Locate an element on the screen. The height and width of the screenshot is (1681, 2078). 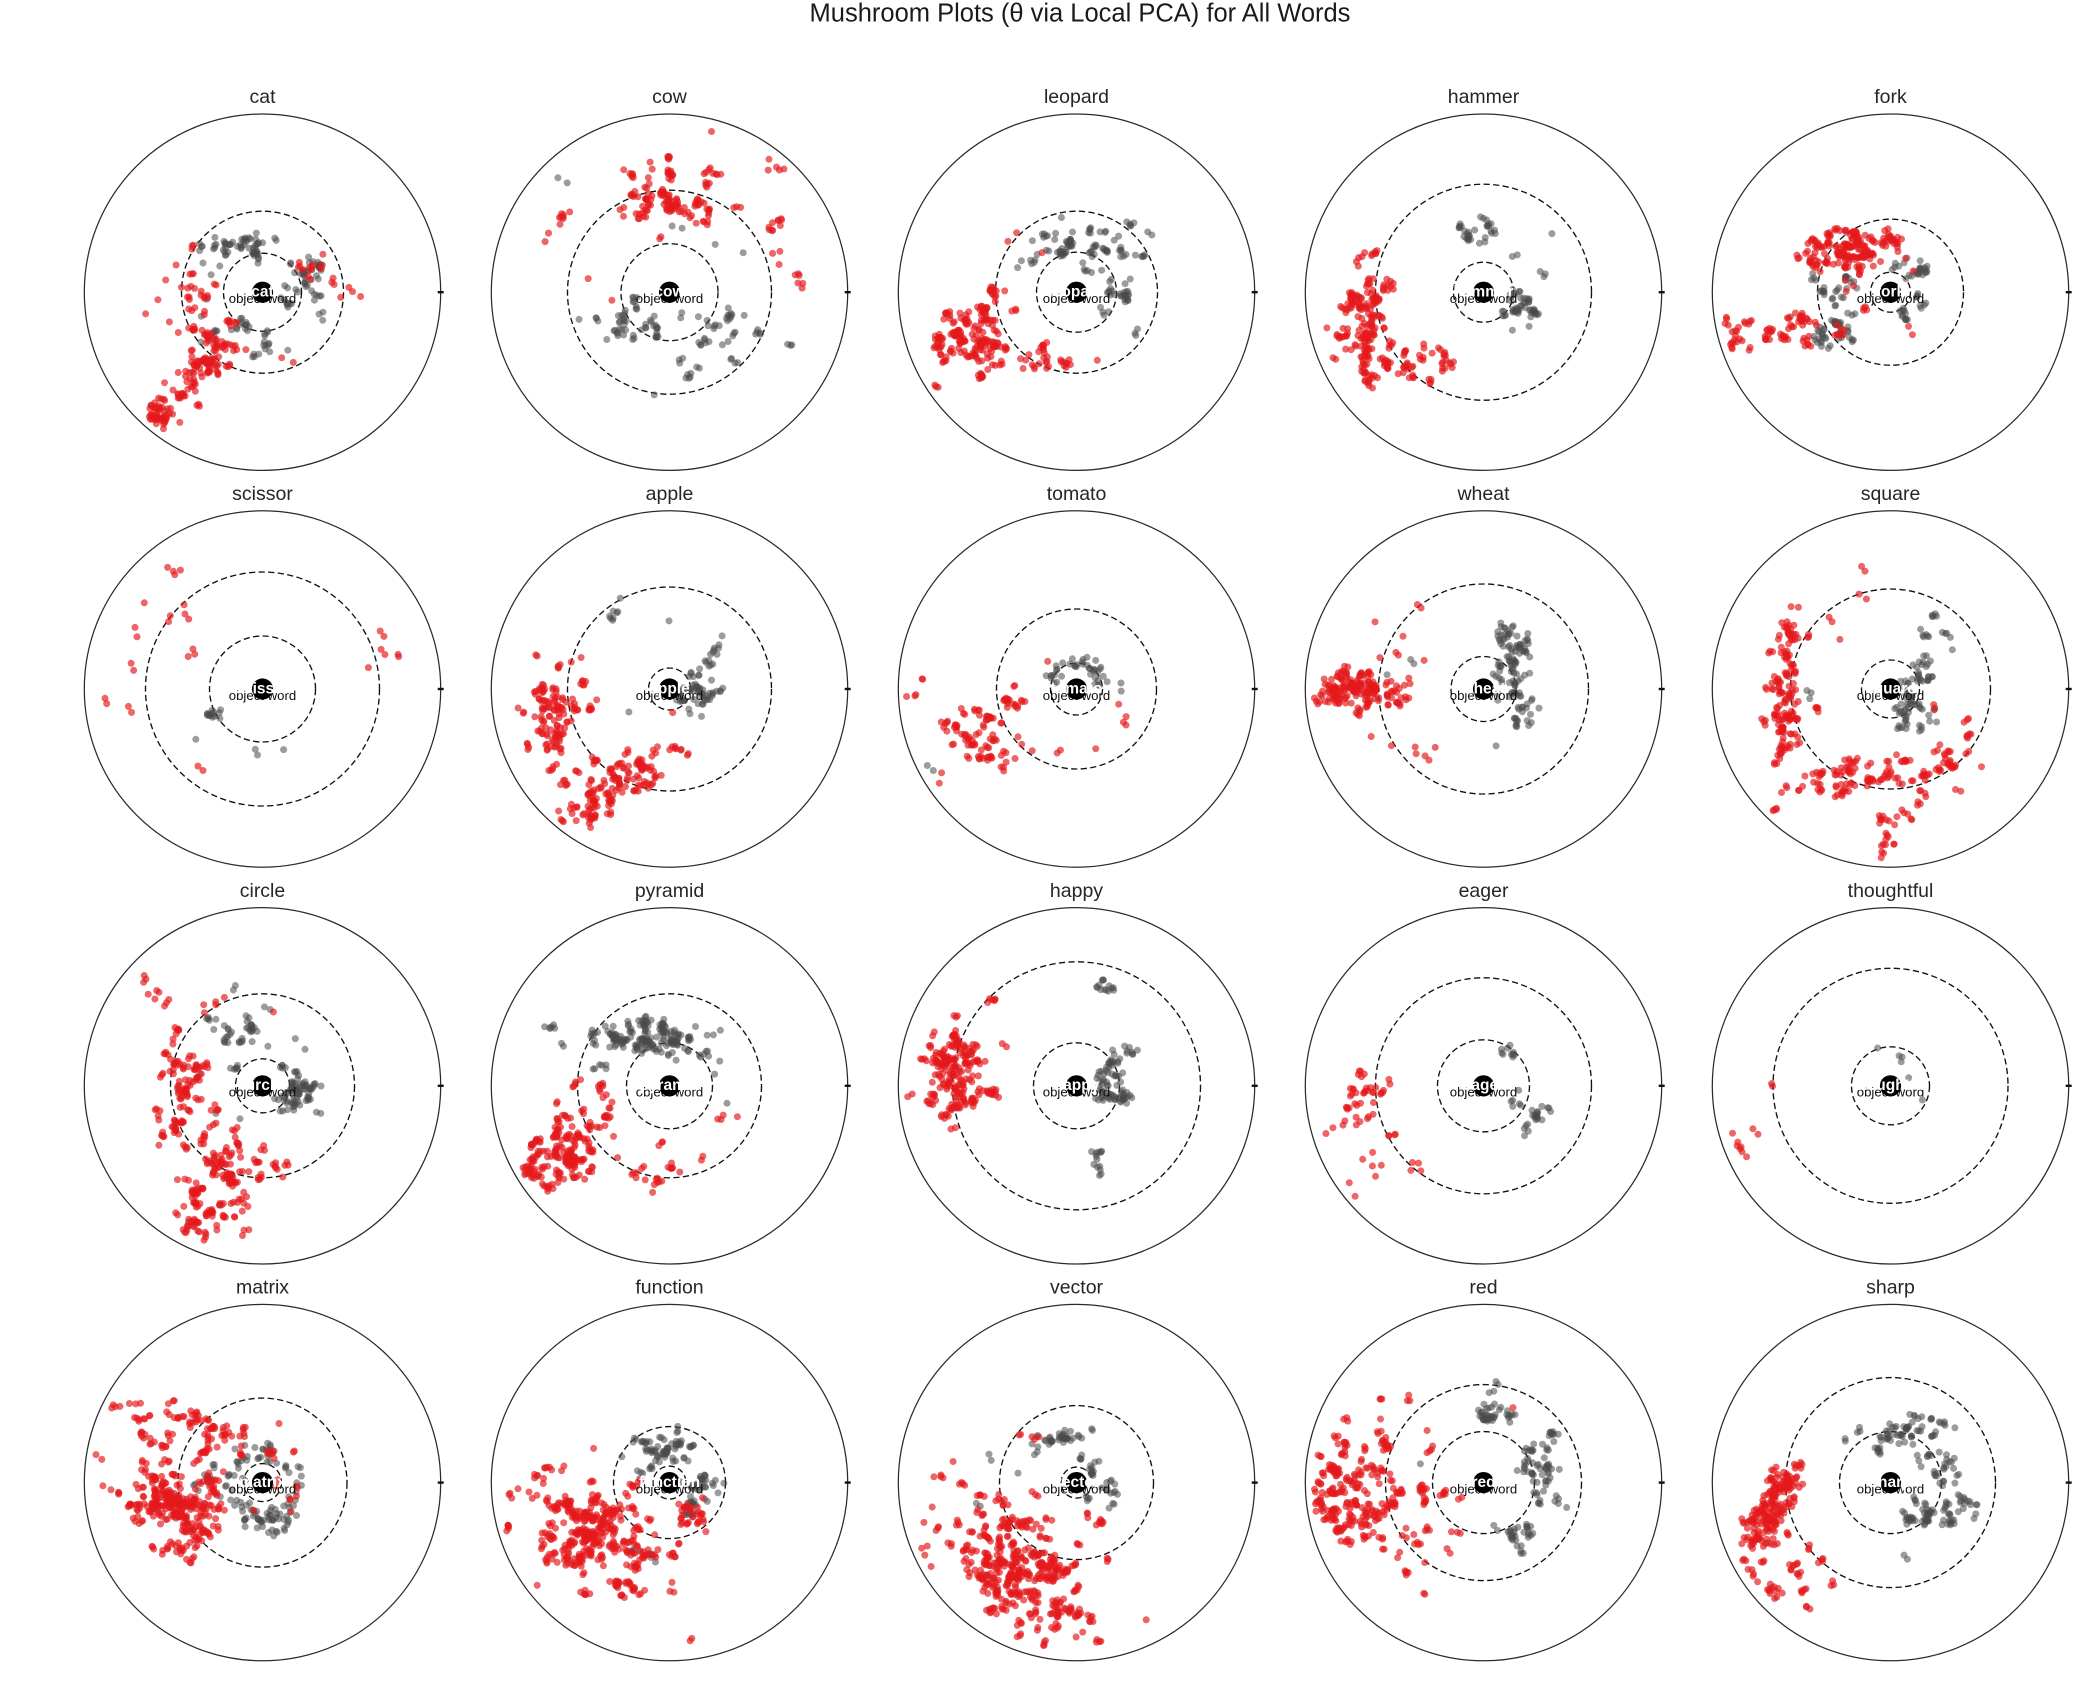
svg-text: matrix is located at coordinates (262, 1288).